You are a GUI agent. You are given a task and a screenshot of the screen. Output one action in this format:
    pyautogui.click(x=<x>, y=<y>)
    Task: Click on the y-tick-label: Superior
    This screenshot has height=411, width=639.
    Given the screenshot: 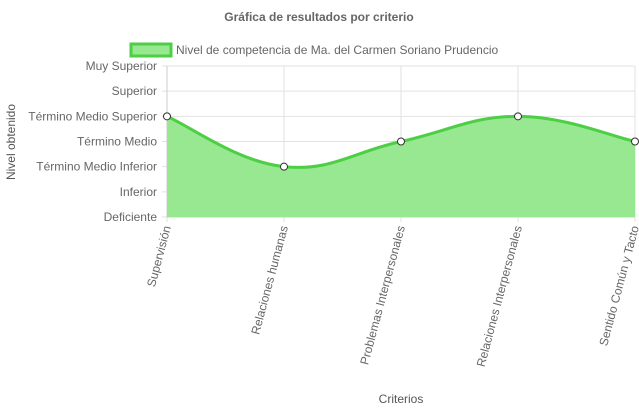 What is the action you would take?
    pyautogui.click(x=134, y=91)
    